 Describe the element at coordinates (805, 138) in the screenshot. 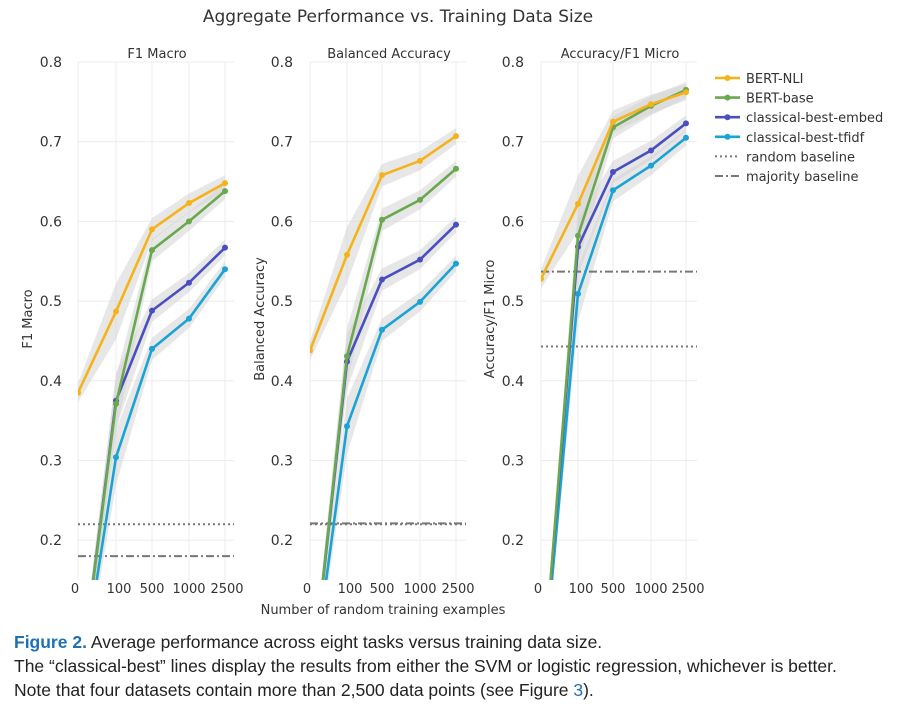

I see `legend-label: classical-best-tfidf` at that location.